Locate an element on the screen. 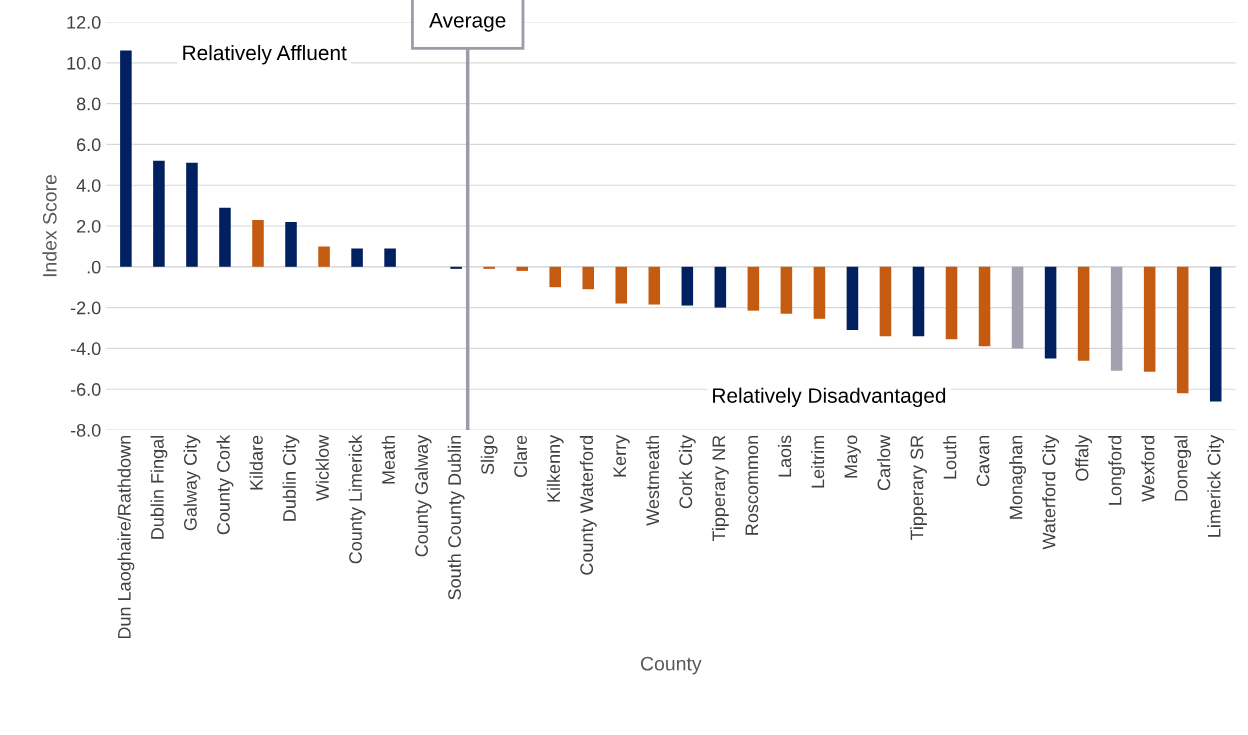 The width and height of the screenshot is (1248, 735). x-tick-label: Leitrim is located at coordinates (817, 462).